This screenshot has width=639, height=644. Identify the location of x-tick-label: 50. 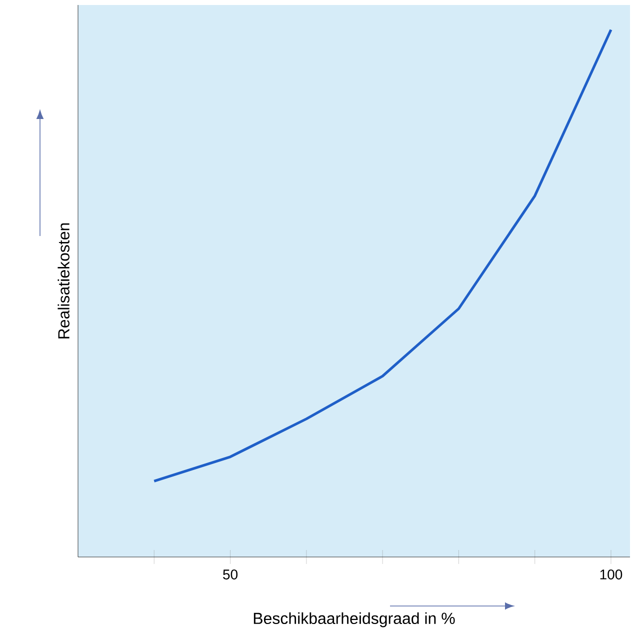
(230, 575).